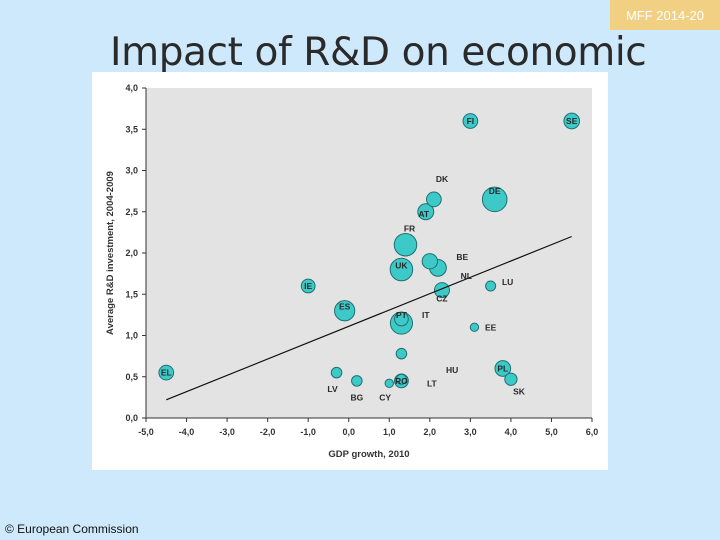 The height and width of the screenshot is (540, 720). I want to click on bubble-es, so click(345, 311).